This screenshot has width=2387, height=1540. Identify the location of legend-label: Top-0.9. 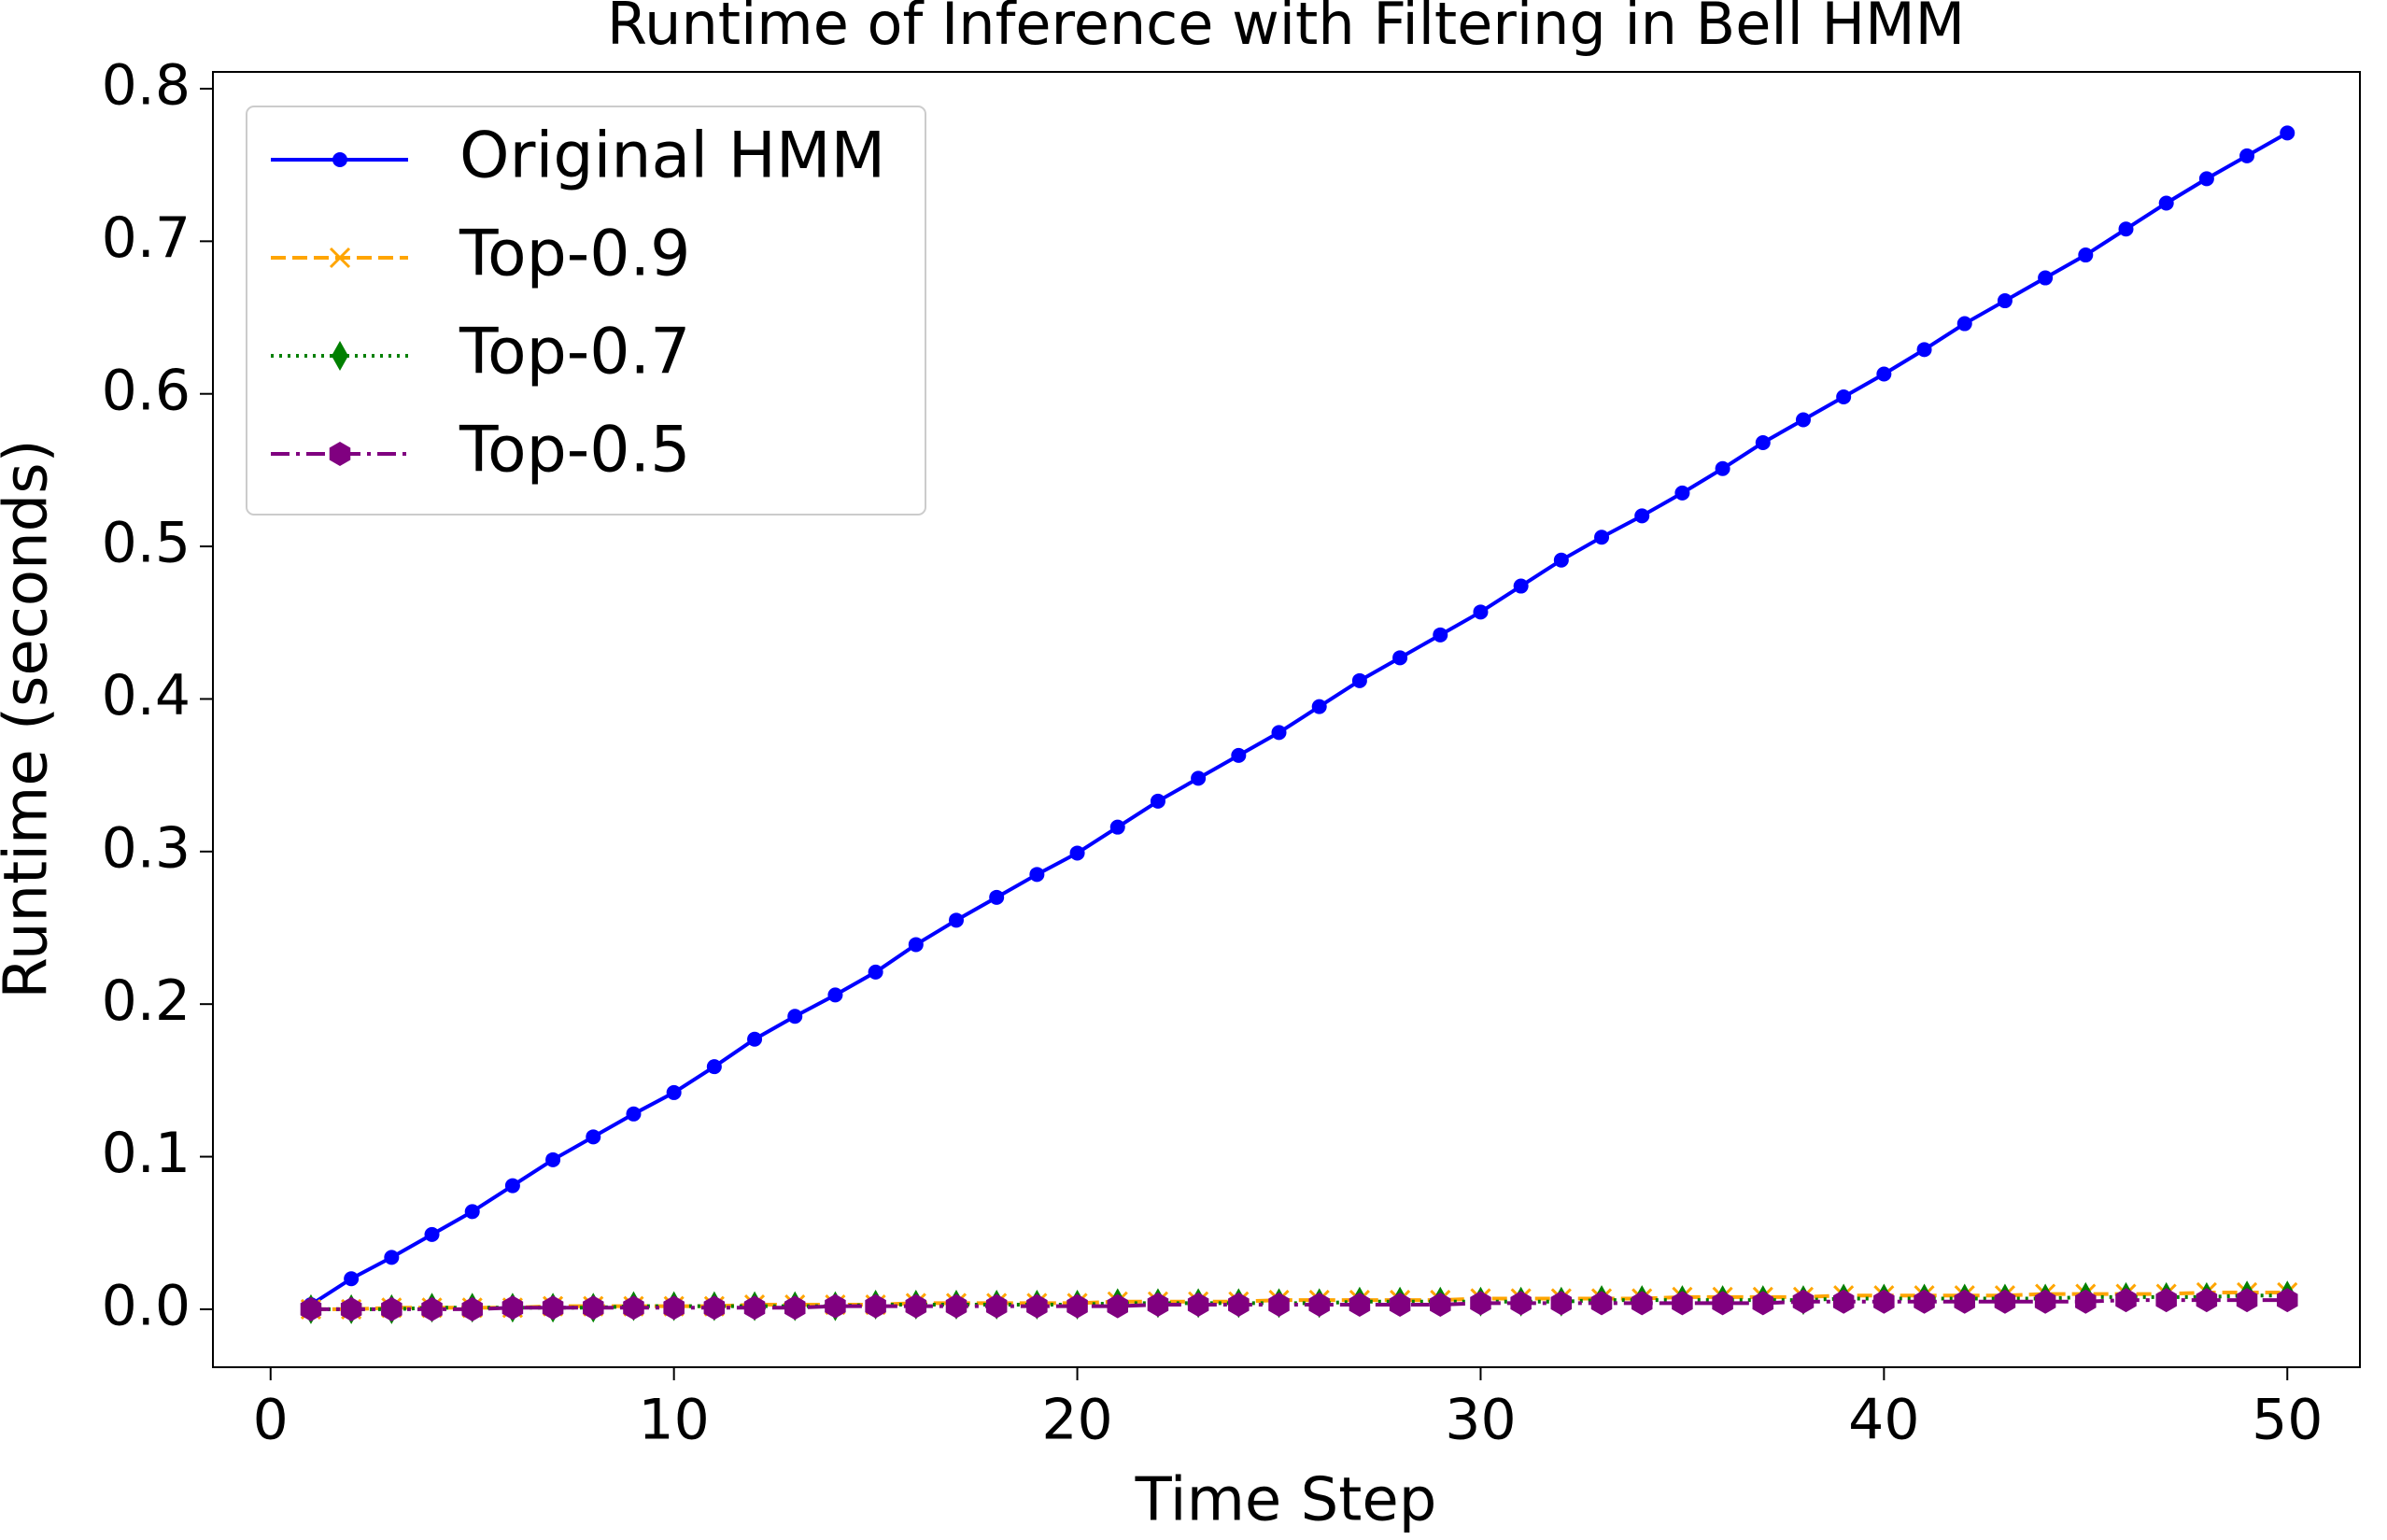
(574, 255).